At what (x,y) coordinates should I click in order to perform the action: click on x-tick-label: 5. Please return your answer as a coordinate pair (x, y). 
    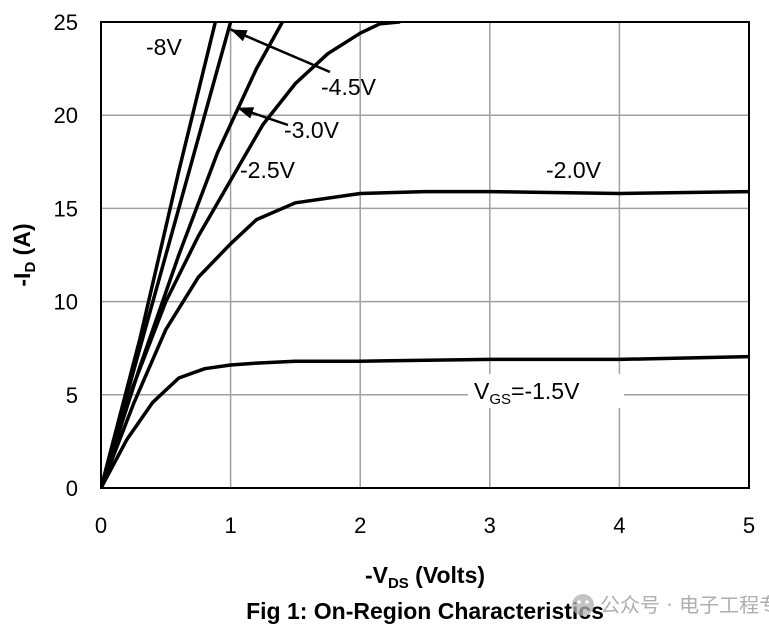
    Looking at the image, I should click on (749, 525).